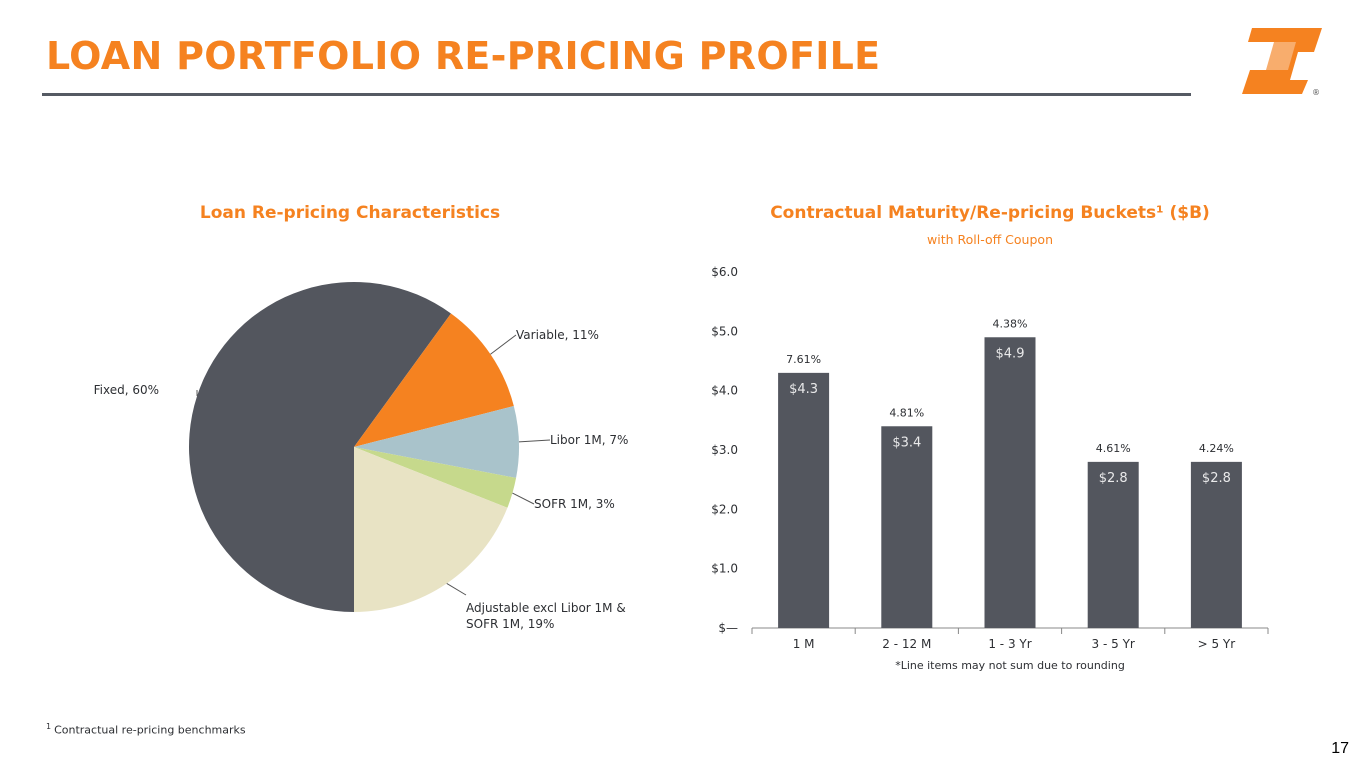  I want to click on registered-mark: ®, so click(1316, 92).